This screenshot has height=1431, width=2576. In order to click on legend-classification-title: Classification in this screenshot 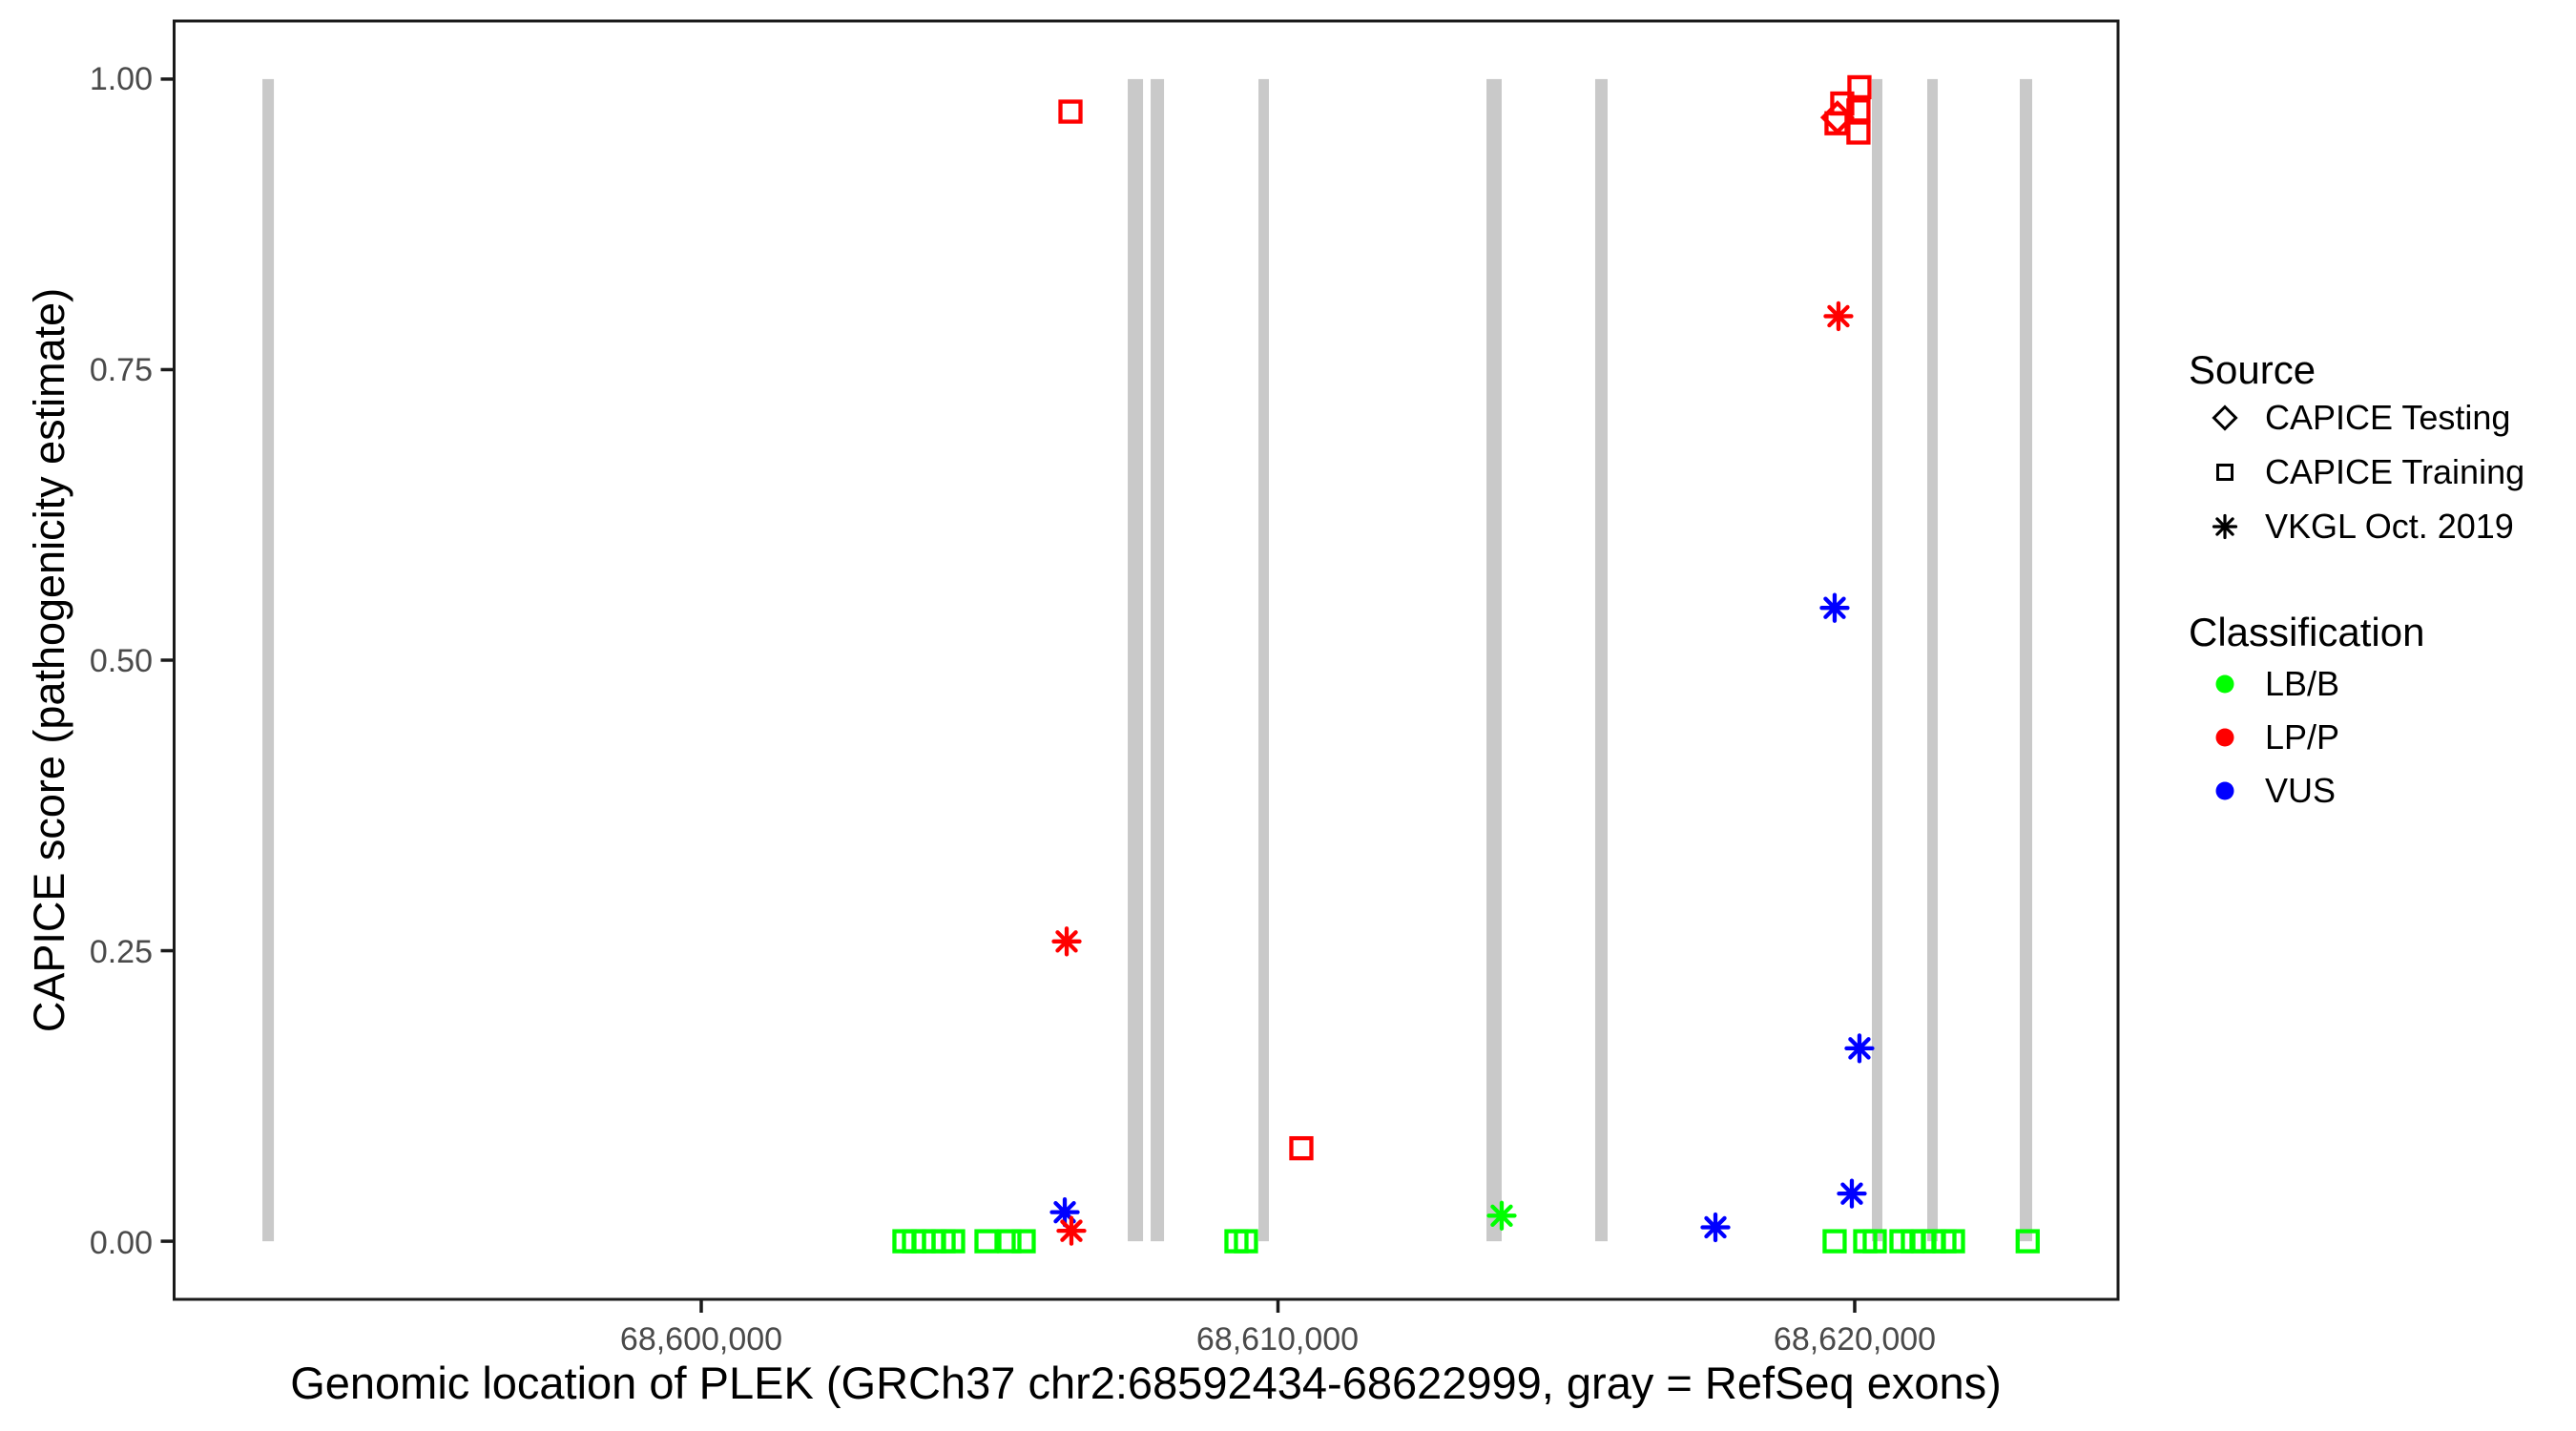, I will do `click(2307, 632)`.